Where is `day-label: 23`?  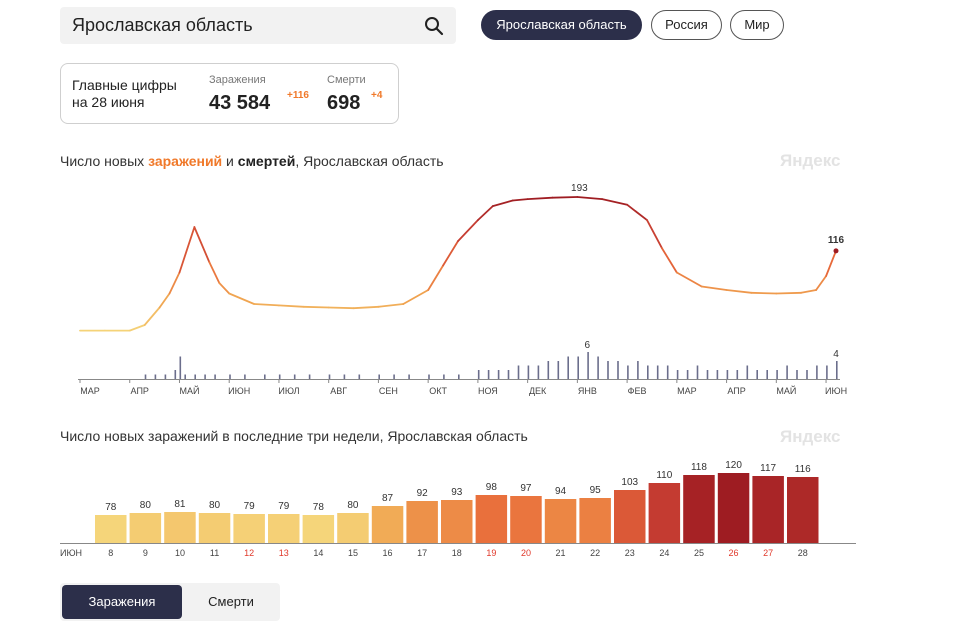 day-label: 23 is located at coordinates (630, 553).